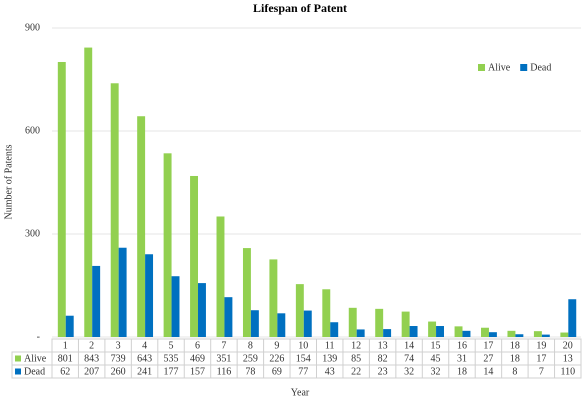  Describe the element at coordinates (567, 371) in the screenshot. I see `table-value: 110` at that location.